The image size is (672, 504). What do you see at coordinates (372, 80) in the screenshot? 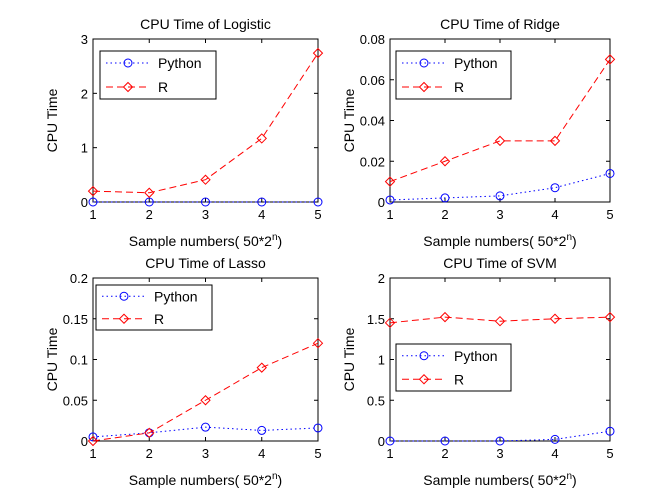
I see `y-tick-label: 0.06` at bounding box center [372, 80].